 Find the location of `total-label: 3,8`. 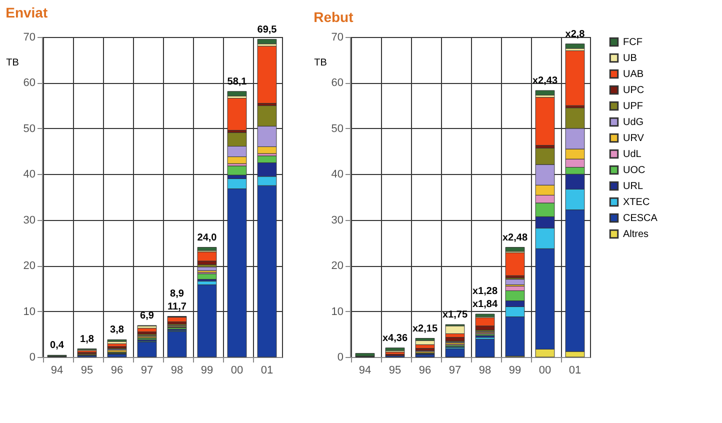

total-label: 3,8 is located at coordinates (117, 330).